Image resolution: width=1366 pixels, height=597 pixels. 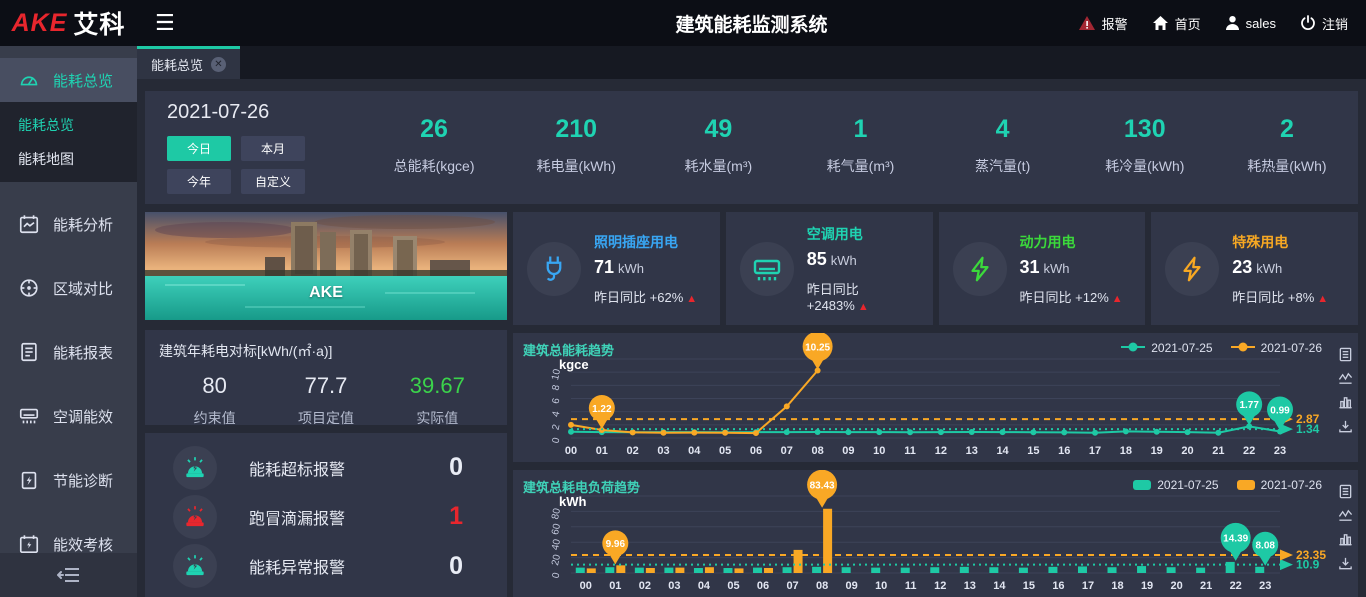 I want to click on svg-text: 12, so click(x=940, y=586).